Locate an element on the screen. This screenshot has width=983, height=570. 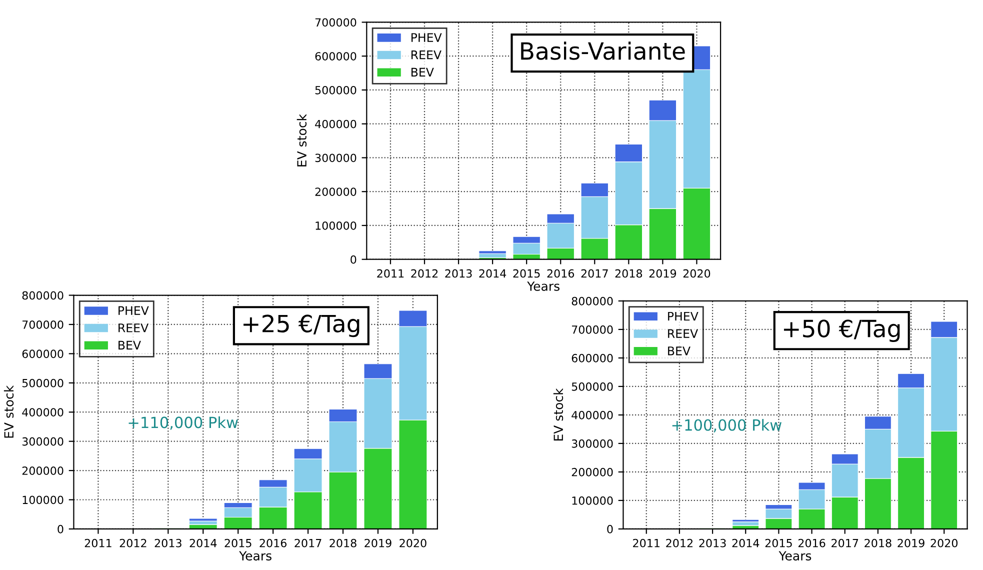
annotation: +50 €/Tag is located at coordinates (842, 331).